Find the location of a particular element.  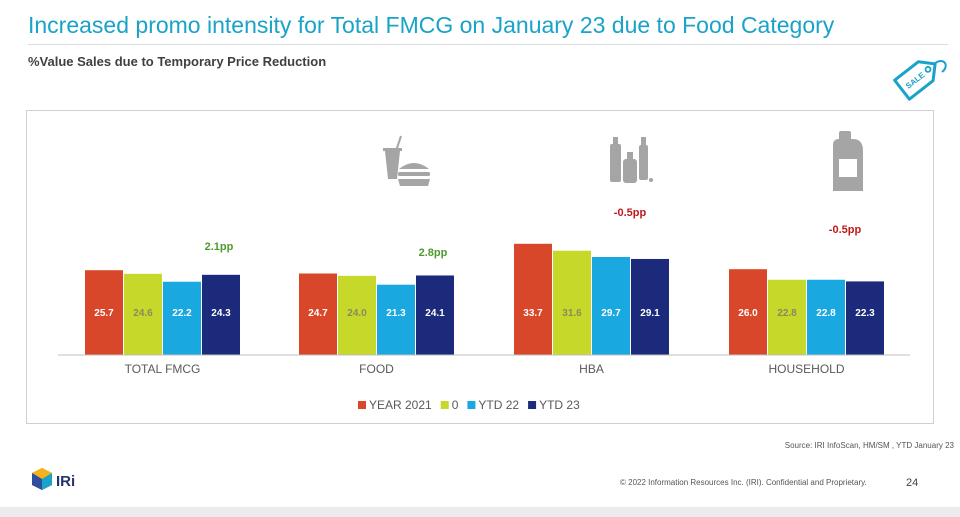

data-label: 33.7 is located at coordinates (533, 313).